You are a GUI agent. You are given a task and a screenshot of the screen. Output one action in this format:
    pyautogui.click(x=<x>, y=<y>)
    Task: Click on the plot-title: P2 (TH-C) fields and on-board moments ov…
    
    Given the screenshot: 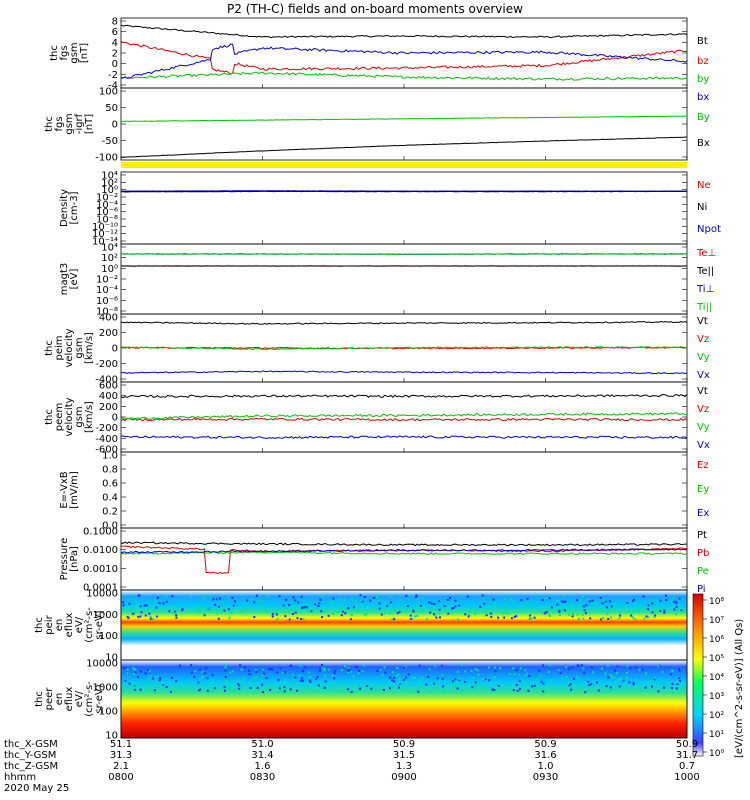 What is the action you would take?
    pyautogui.click(x=375, y=9)
    